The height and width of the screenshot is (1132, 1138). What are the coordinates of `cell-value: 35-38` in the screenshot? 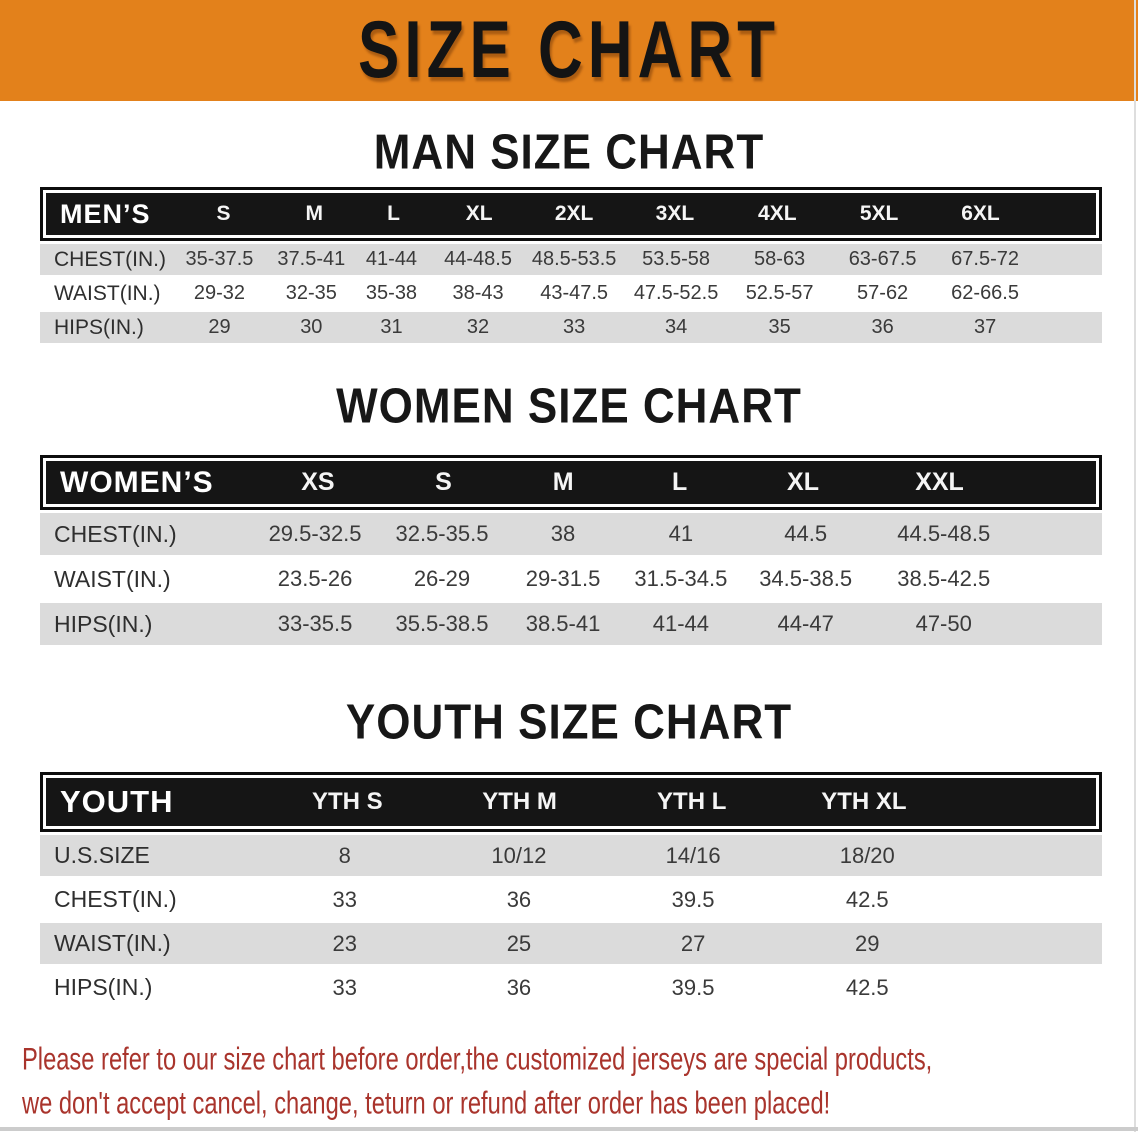 It's located at (391, 293).